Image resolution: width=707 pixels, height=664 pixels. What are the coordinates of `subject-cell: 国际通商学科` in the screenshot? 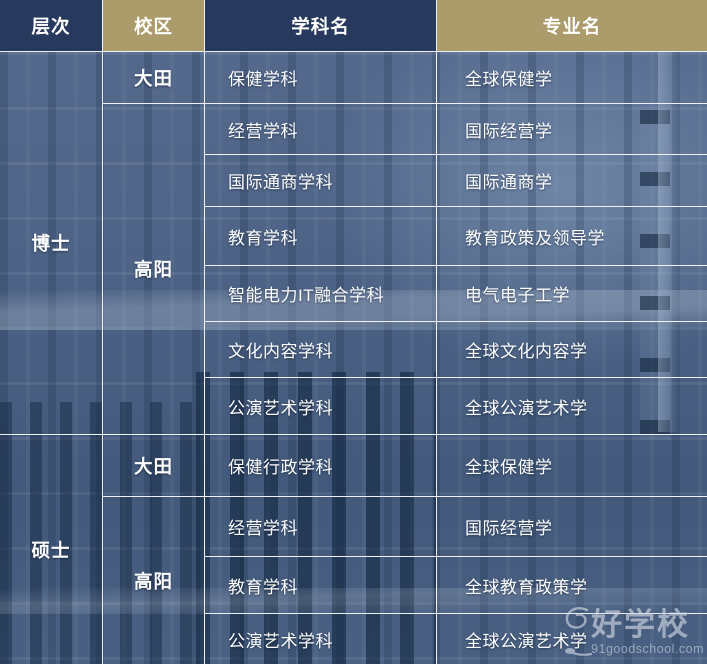 It's located at (321, 181).